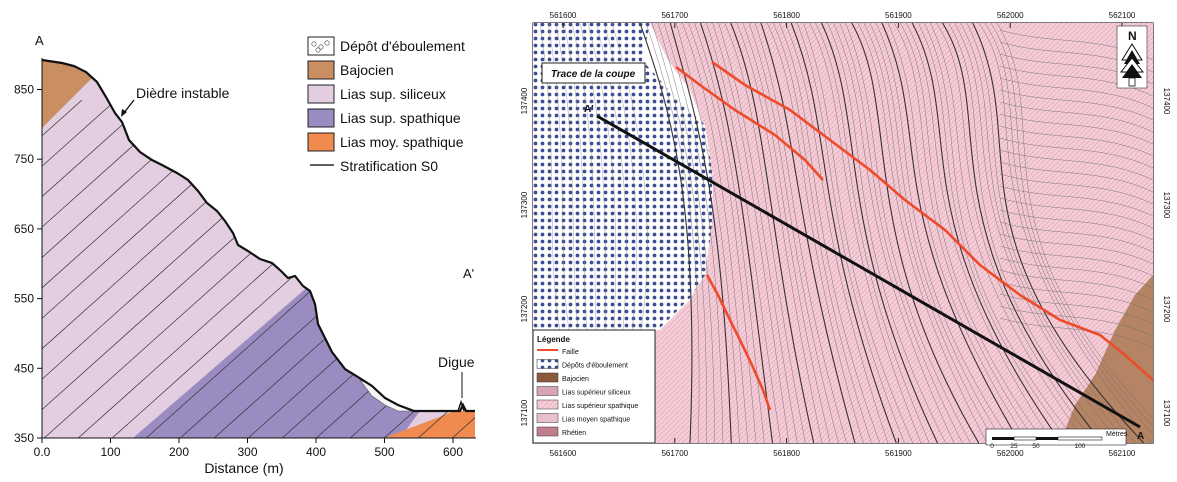  I want to click on map-x-label-top: 562100, so click(1122, 15).